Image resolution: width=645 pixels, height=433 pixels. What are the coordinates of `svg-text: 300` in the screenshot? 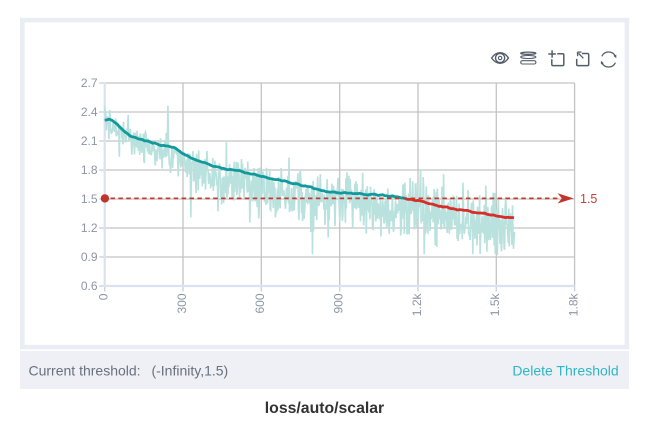 It's located at (182, 303).